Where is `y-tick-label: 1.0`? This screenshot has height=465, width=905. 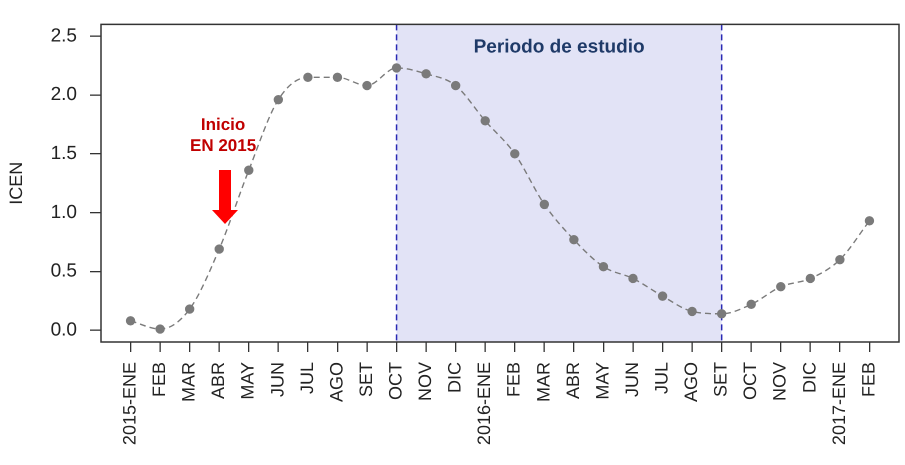 y-tick-label: 1.0 is located at coordinates (63, 212).